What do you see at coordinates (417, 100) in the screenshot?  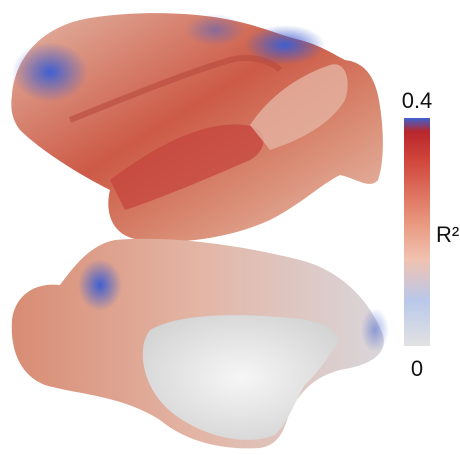 I see `colorbar-max: 0.4` at bounding box center [417, 100].